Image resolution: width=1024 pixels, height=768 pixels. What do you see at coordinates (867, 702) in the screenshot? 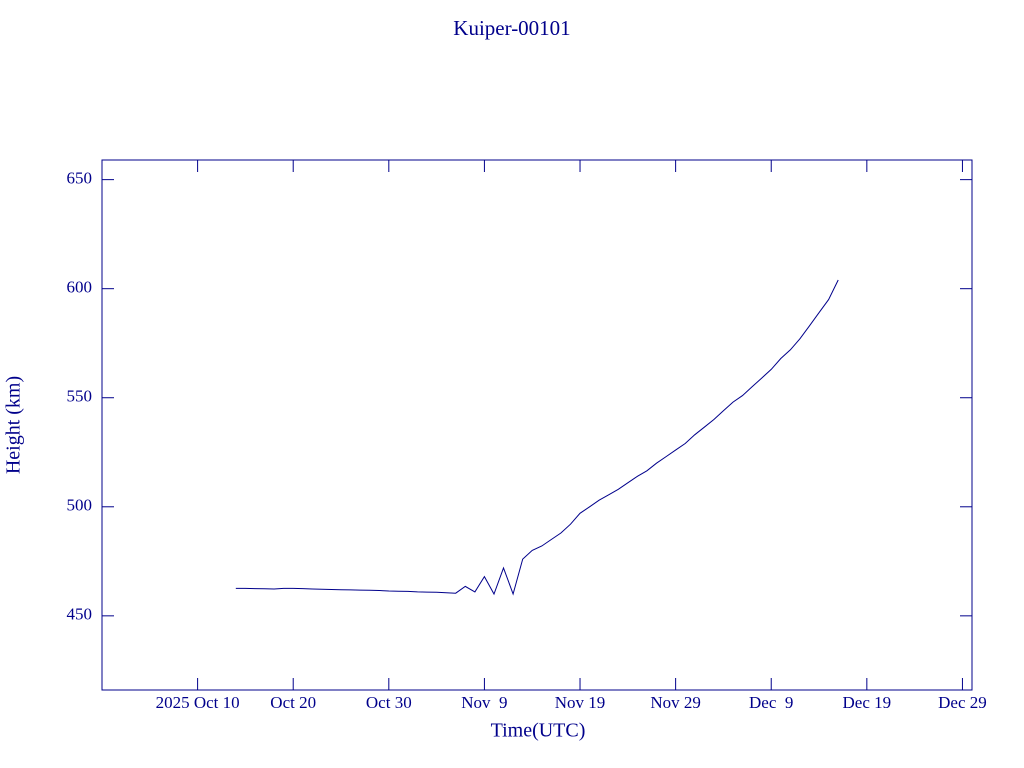
I see `x-tick-label: Dec 19` at bounding box center [867, 702].